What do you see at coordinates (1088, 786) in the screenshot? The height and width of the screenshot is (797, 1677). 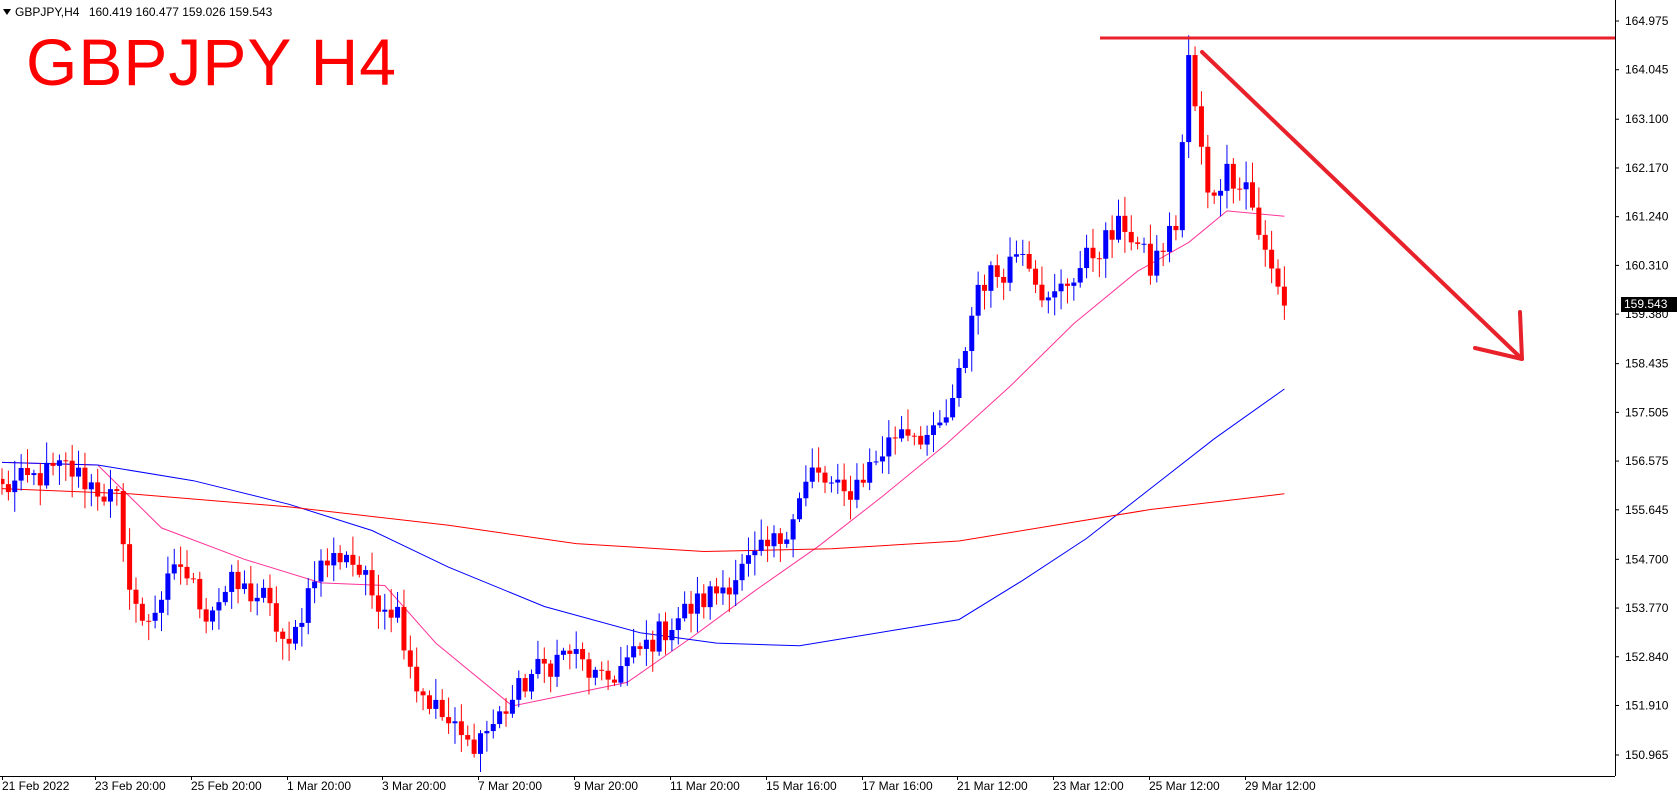 I see `time-tick-label: 23 Mar 12:00` at bounding box center [1088, 786].